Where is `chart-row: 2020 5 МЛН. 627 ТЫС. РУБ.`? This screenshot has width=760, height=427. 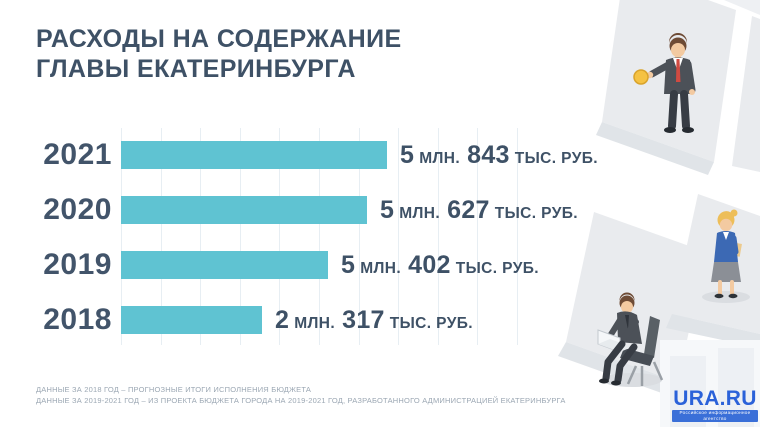
chart-row: 2020 5 МЛН. 627 ТЫС. РУБ. is located at coordinates (317, 209).